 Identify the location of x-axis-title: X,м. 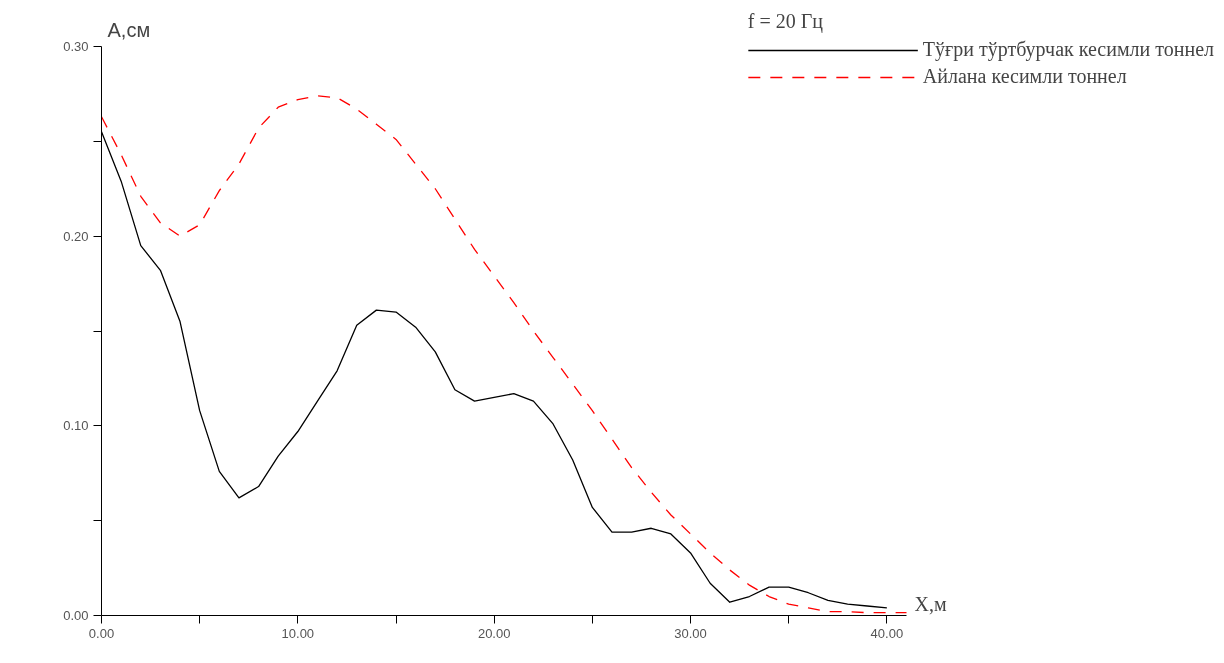
(930, 603).